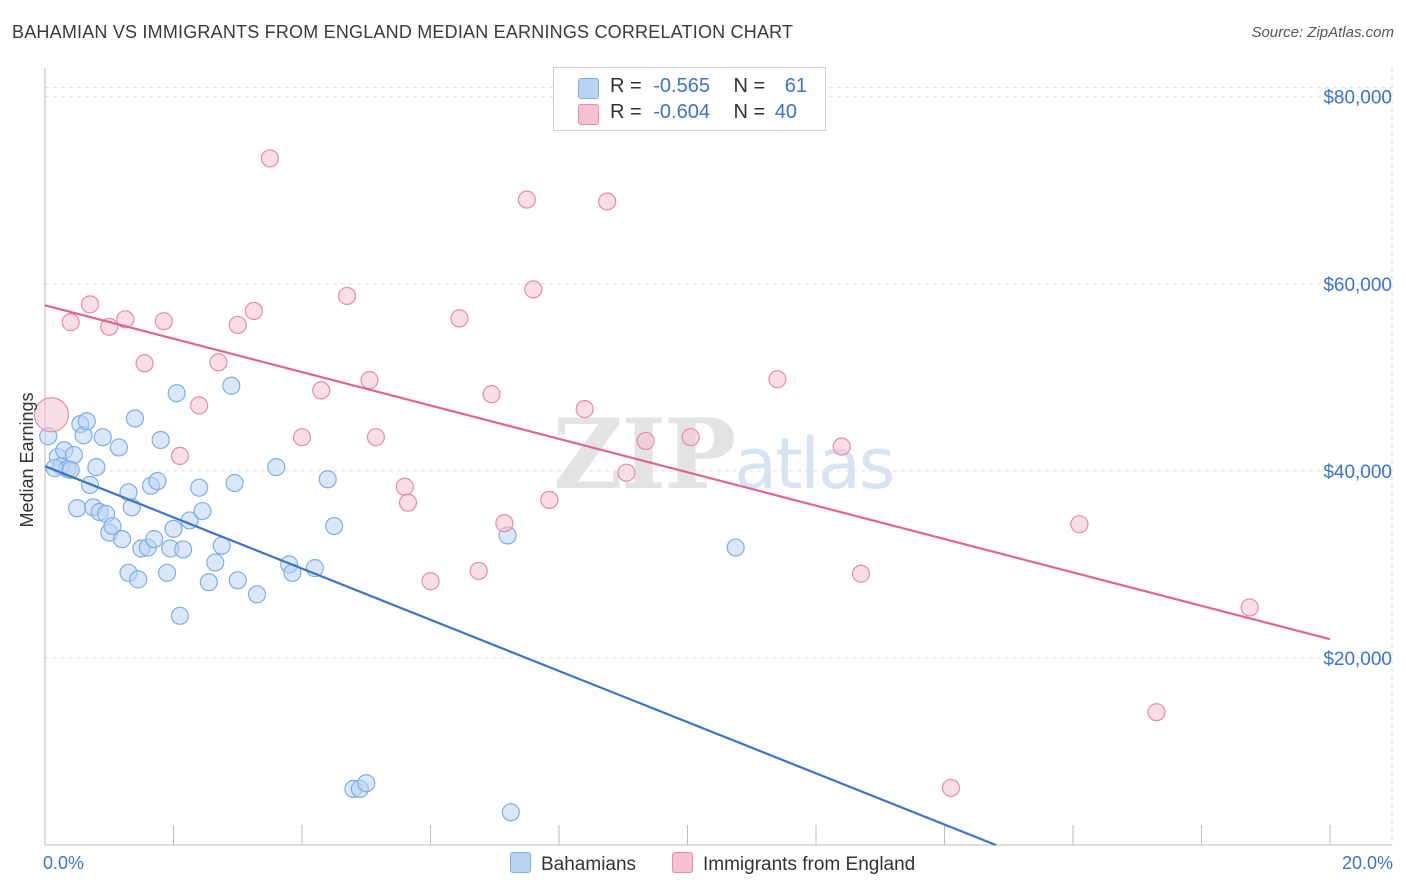  I want to click on x-tick-label: 0.0%, so click(63, 863).